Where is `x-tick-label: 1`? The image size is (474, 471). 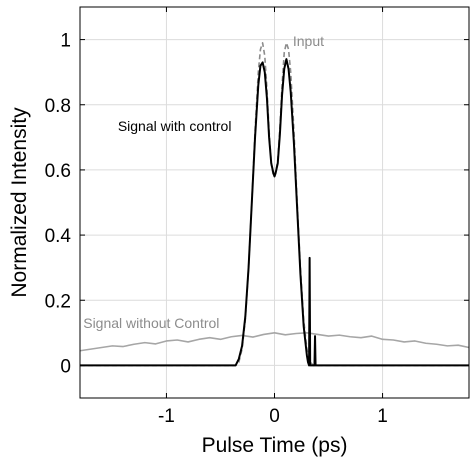 x-tick-label: 1 is located at coordinates (382, 416).